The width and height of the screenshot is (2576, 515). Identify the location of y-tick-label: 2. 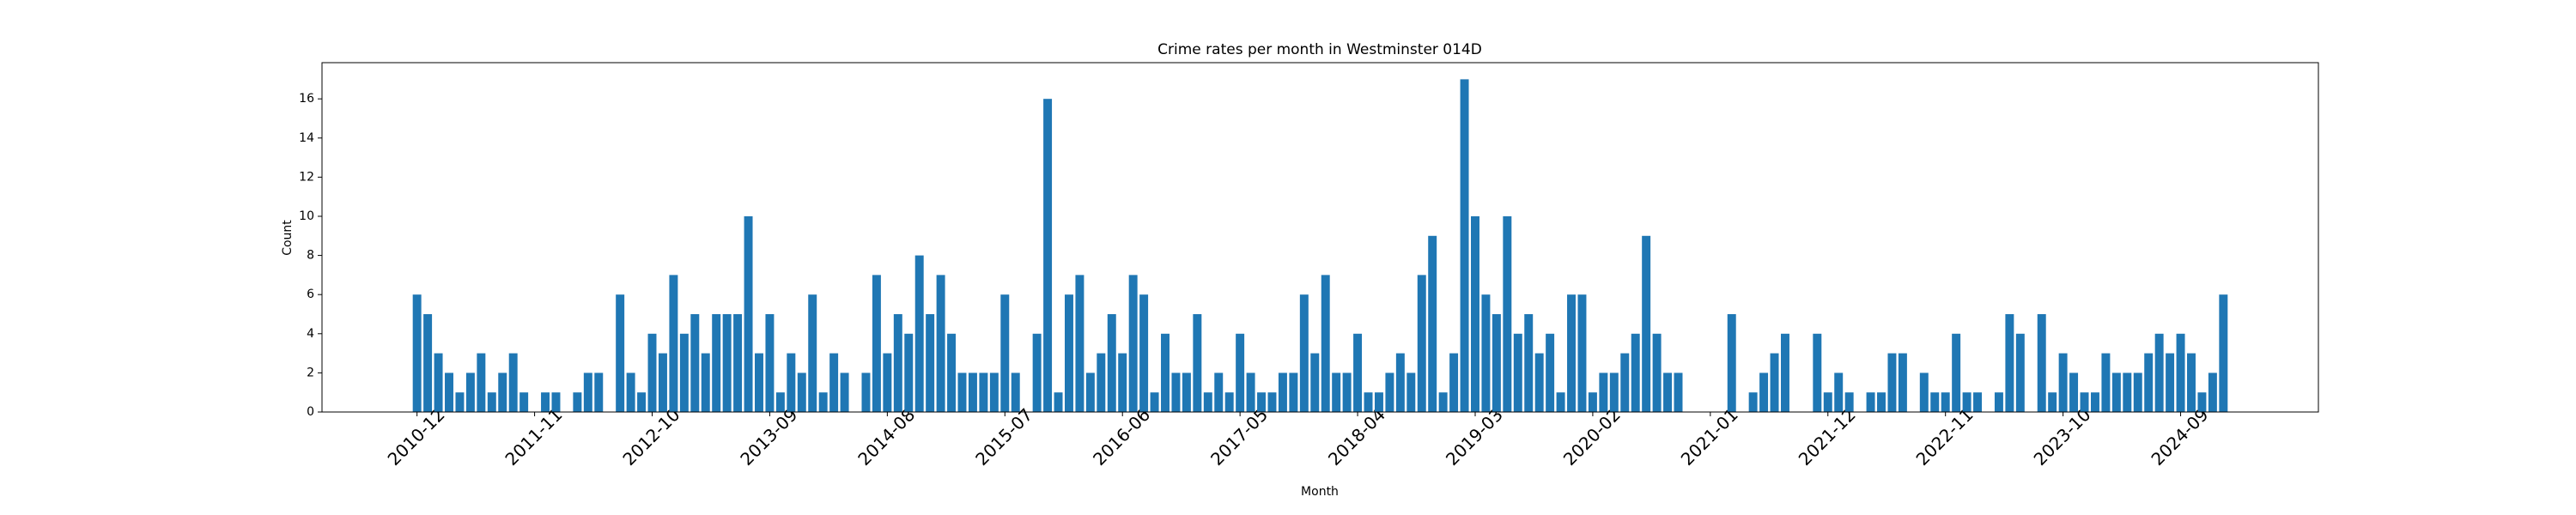
(311, 372).